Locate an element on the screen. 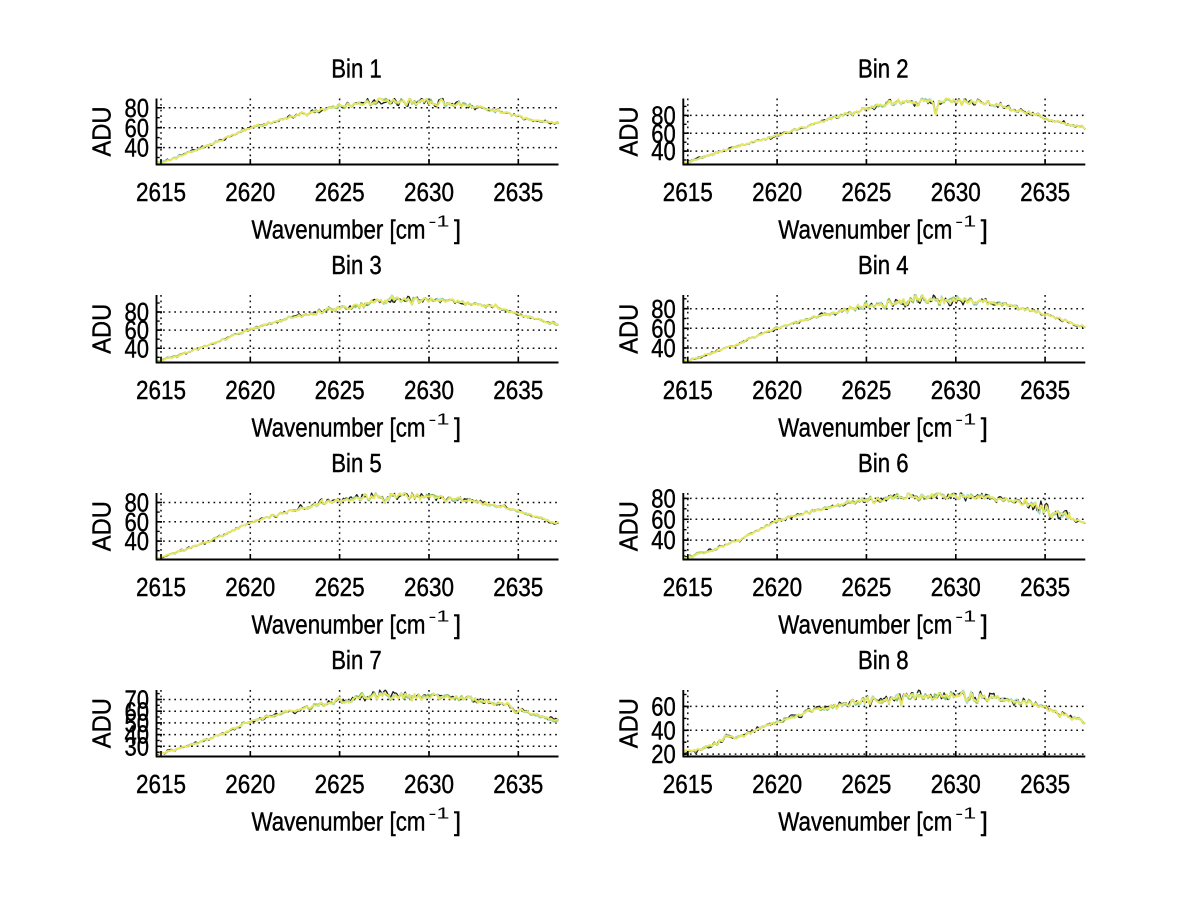  svg-text: Bin 4 is located at coordinates (883, 266).